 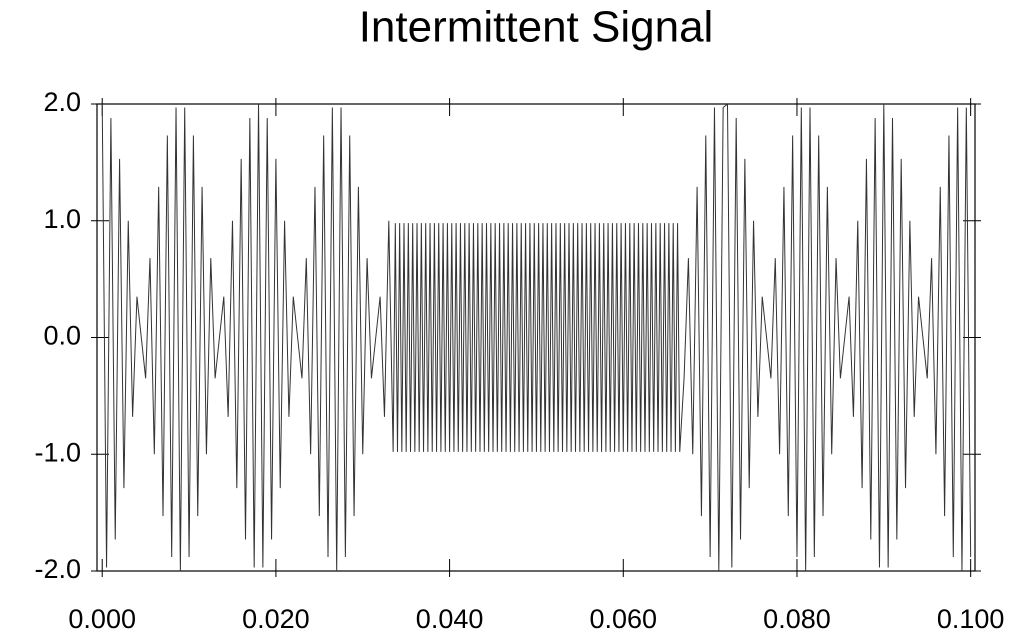 I want to click on x-tick-label: 0.100, so click(x=971, y=619).